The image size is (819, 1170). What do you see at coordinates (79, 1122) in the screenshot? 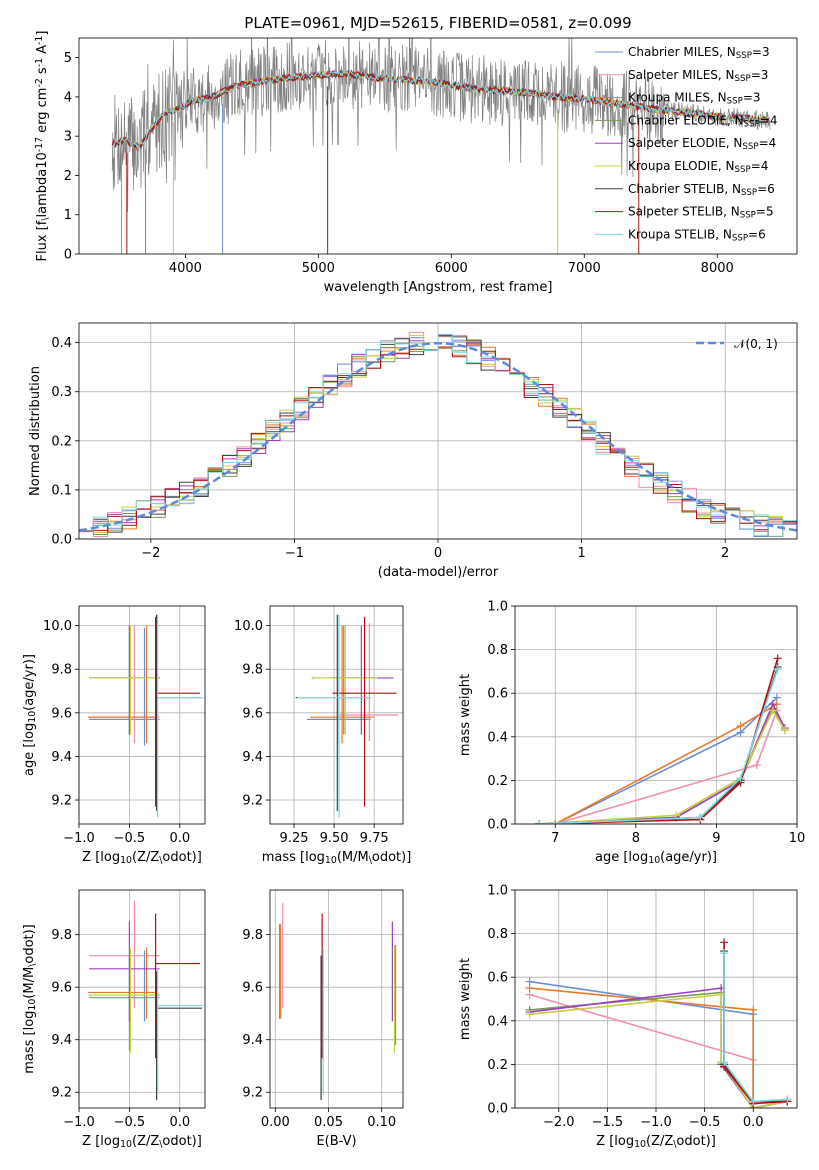
I see `mass_Z-xtick-label: −1.0` at bounding box center [79, 1122].